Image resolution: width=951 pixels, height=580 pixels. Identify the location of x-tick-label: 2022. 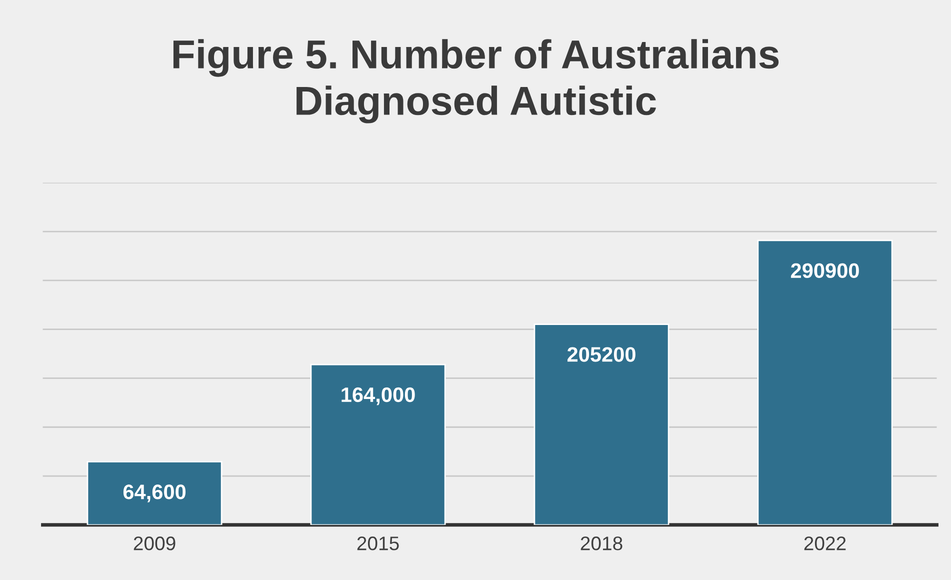
(825, 543).